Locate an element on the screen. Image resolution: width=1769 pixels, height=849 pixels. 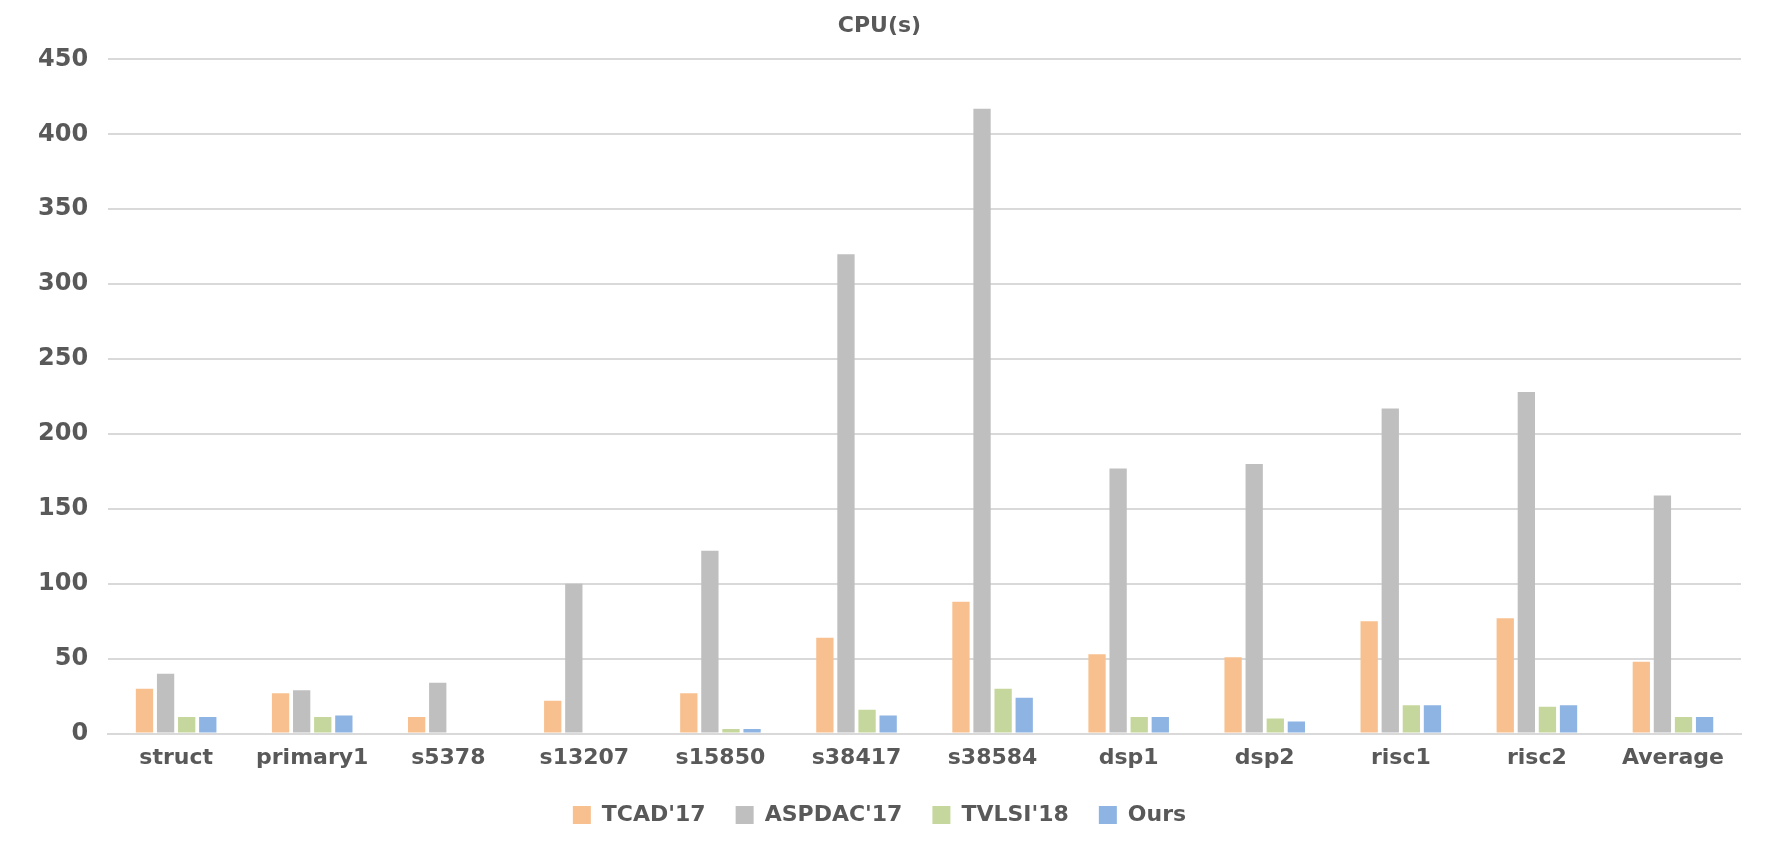
x-tick-label: struct is located at coordinates (176, 756).